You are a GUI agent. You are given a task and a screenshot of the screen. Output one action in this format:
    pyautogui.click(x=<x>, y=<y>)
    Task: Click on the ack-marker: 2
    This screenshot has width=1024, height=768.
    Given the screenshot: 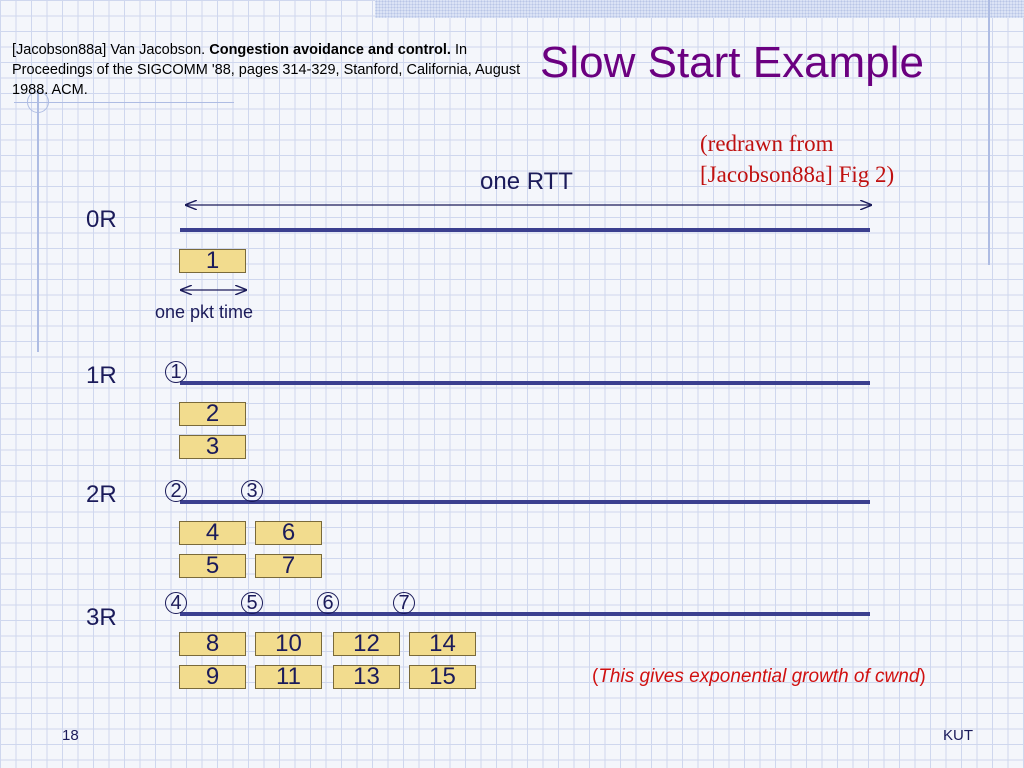 What is the action you would take?
    pyautogui.click(x=176, y=491)
    